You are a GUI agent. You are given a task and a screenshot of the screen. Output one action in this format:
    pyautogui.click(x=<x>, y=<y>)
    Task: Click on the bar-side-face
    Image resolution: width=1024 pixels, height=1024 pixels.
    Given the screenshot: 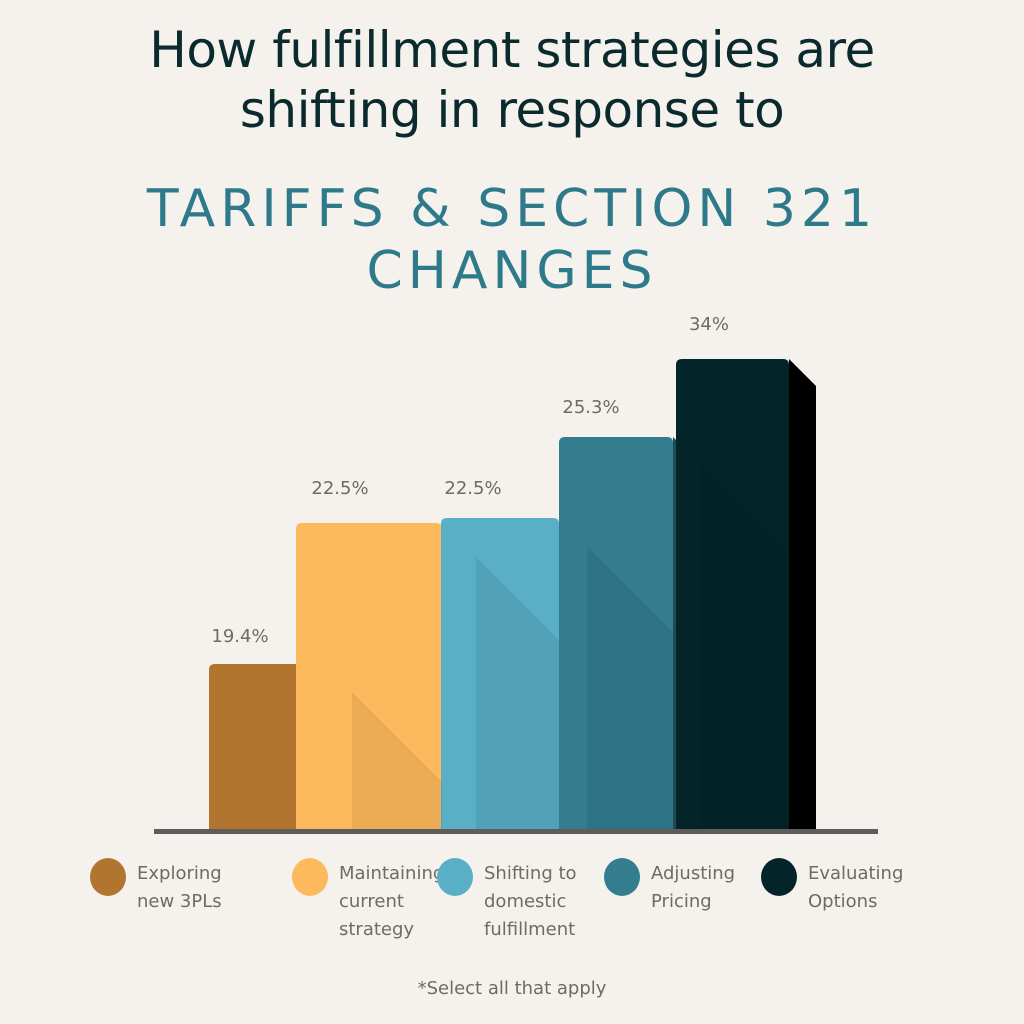 What is the action you would take?
    pyautogui.click(x=802, y=594)
    